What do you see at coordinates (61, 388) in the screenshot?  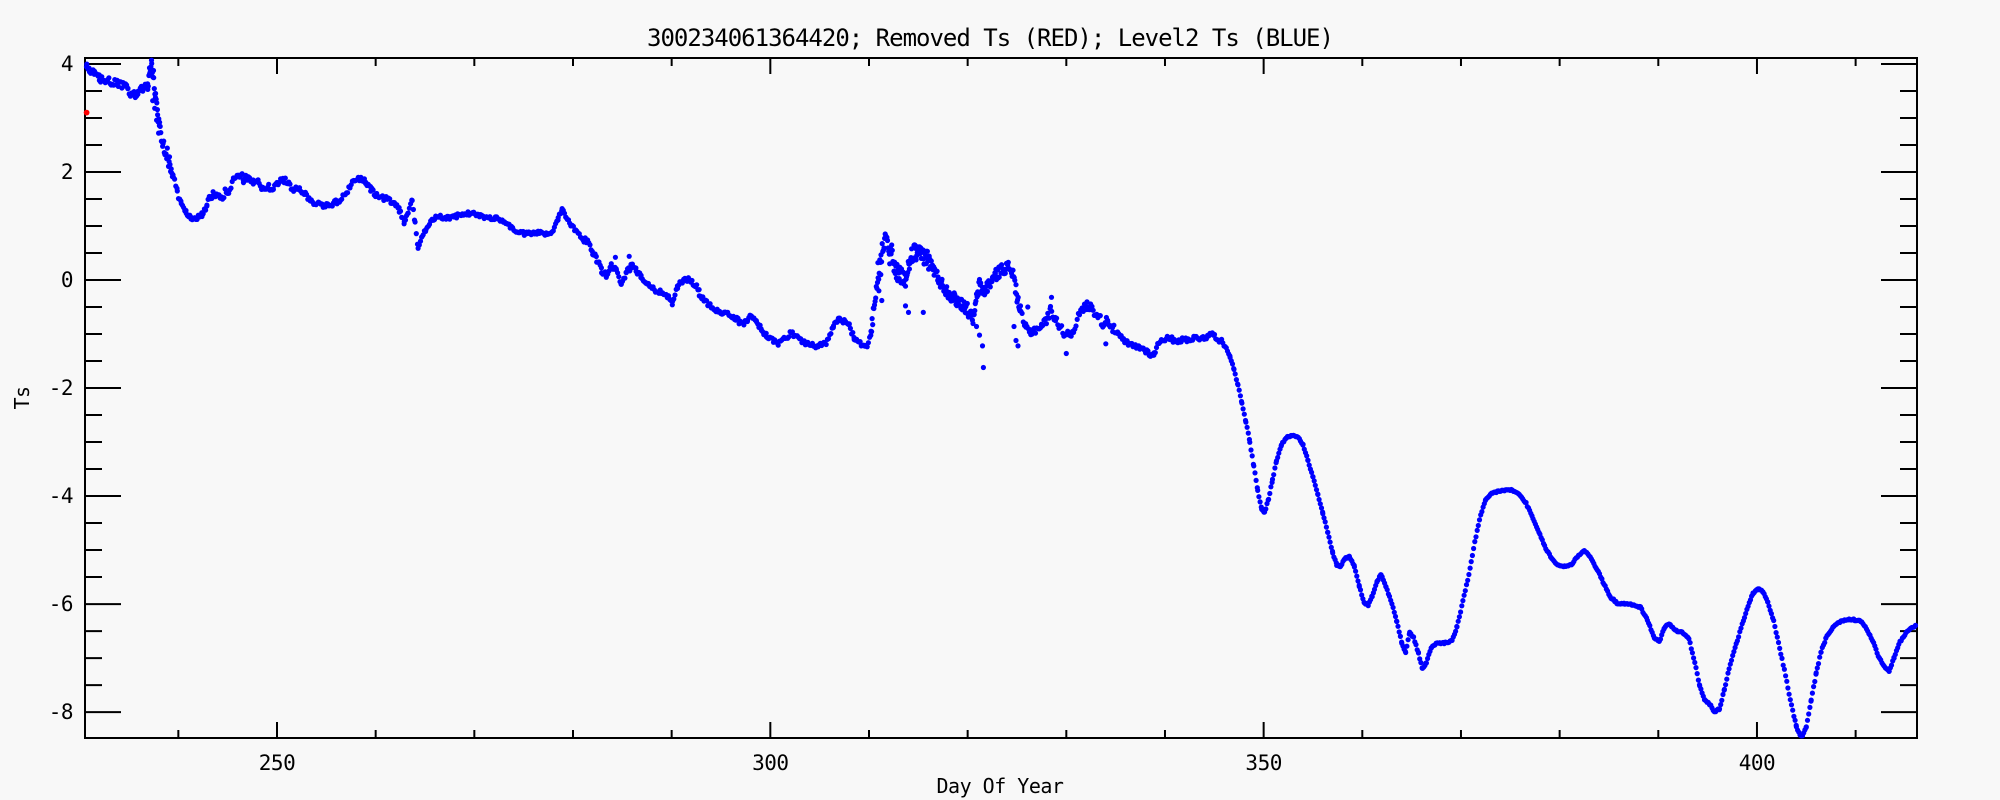 I see `y-tick-label: -2` at bounding box center [61, 388].